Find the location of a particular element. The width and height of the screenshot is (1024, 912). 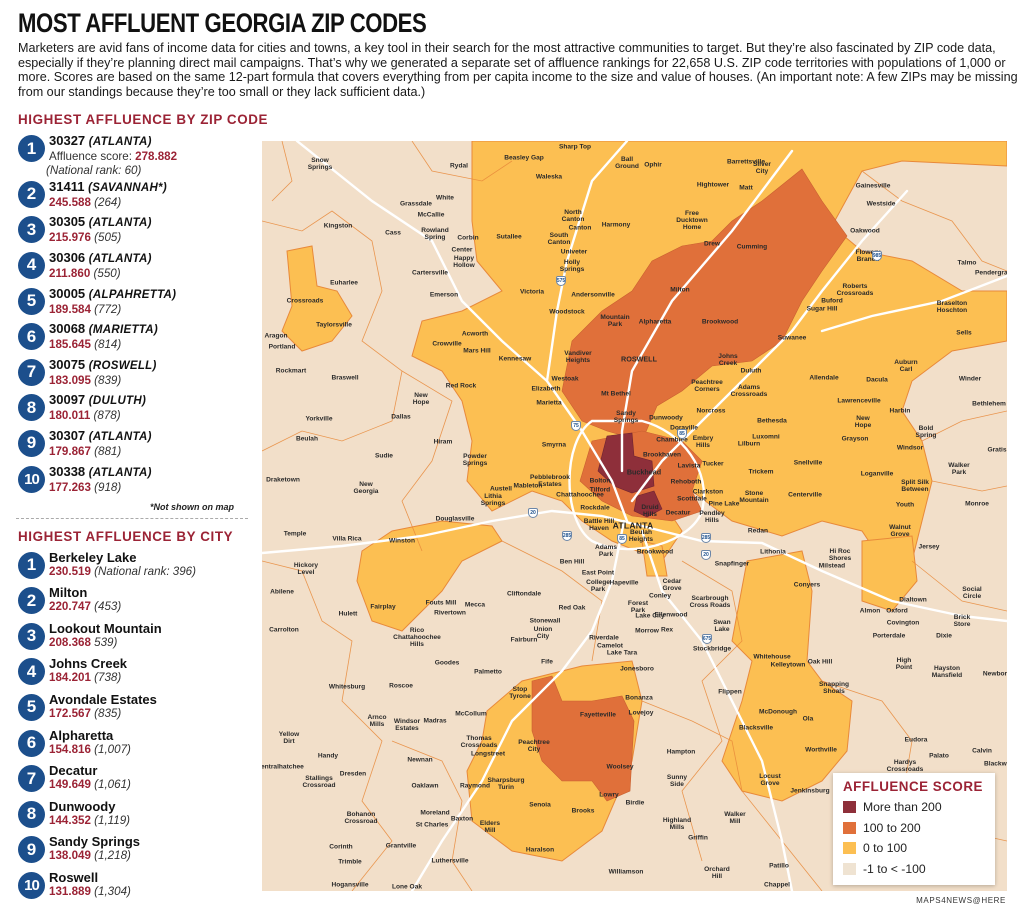

place-label: Rockmart is located at coordinates (291, 371).